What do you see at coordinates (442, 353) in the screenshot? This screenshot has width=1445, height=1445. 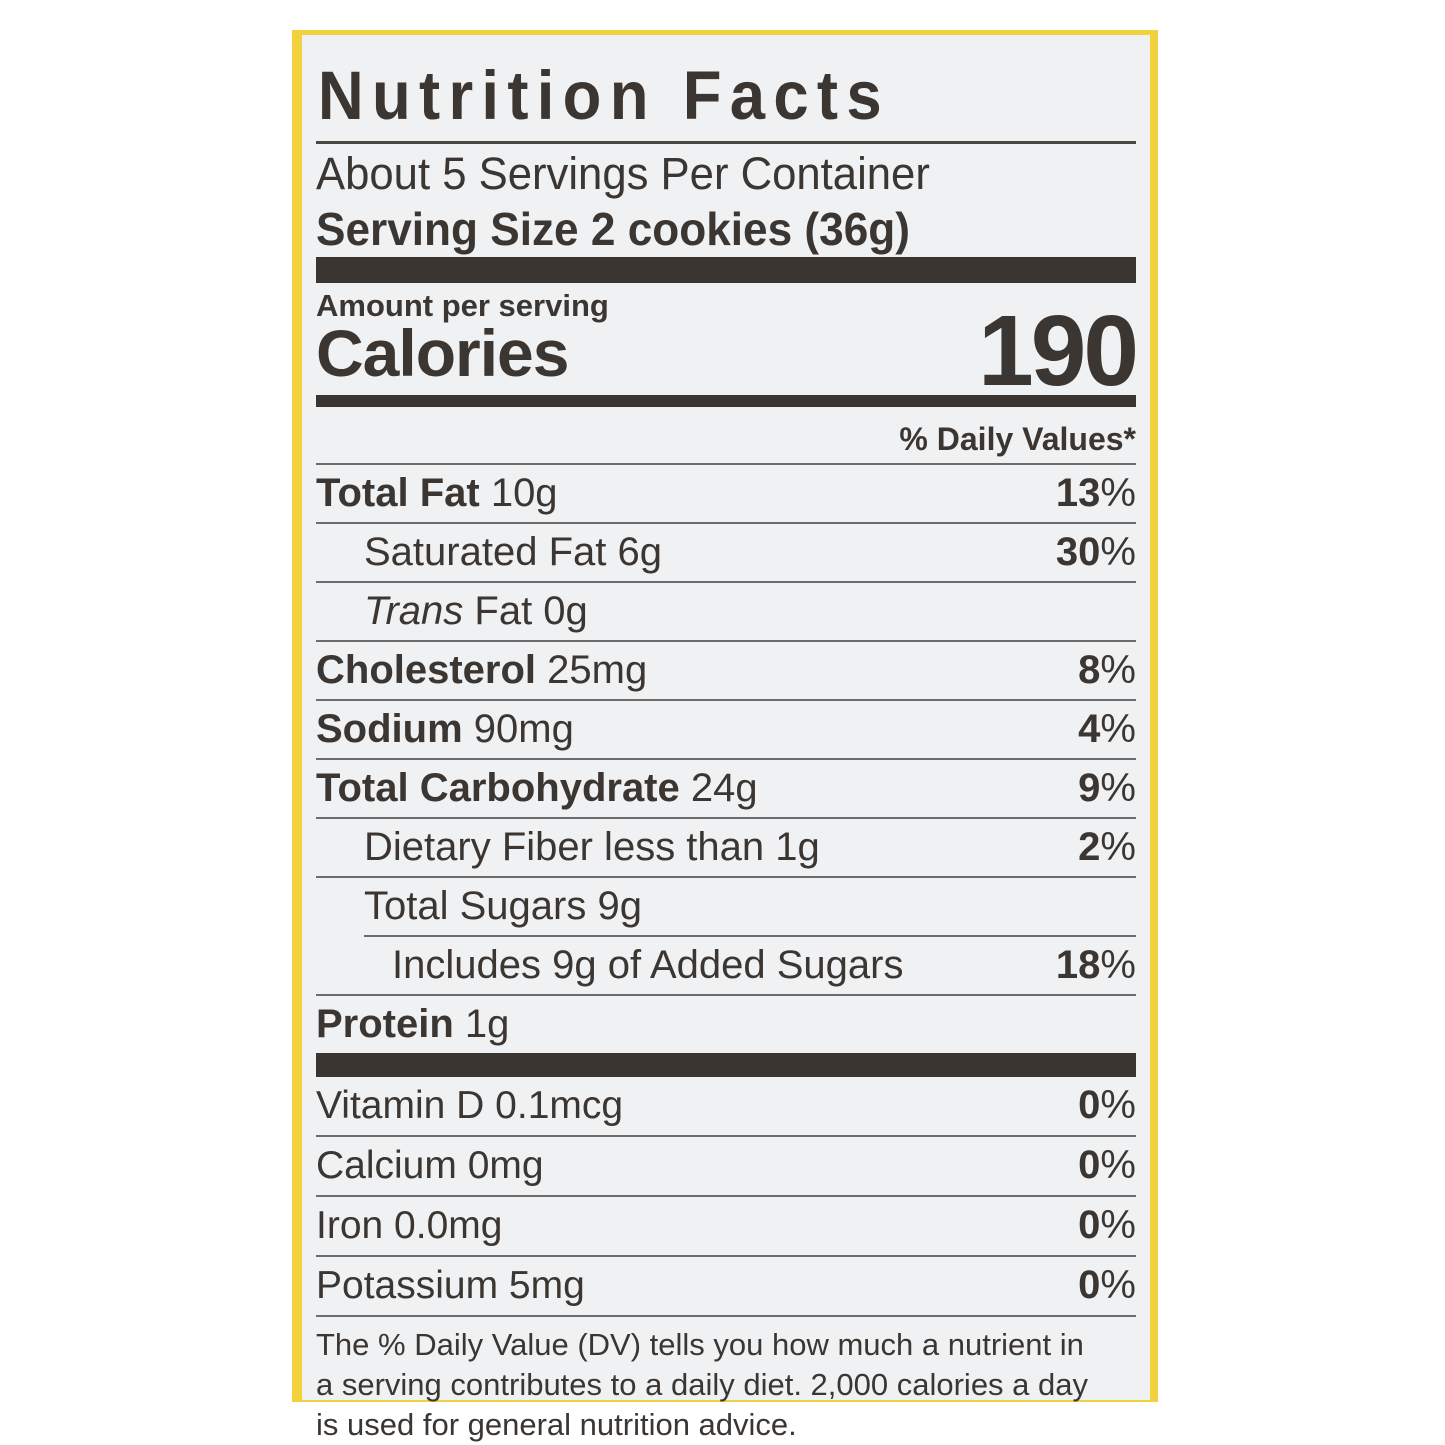 I see `calories-label: Calories` at bounding box center [442, 353].